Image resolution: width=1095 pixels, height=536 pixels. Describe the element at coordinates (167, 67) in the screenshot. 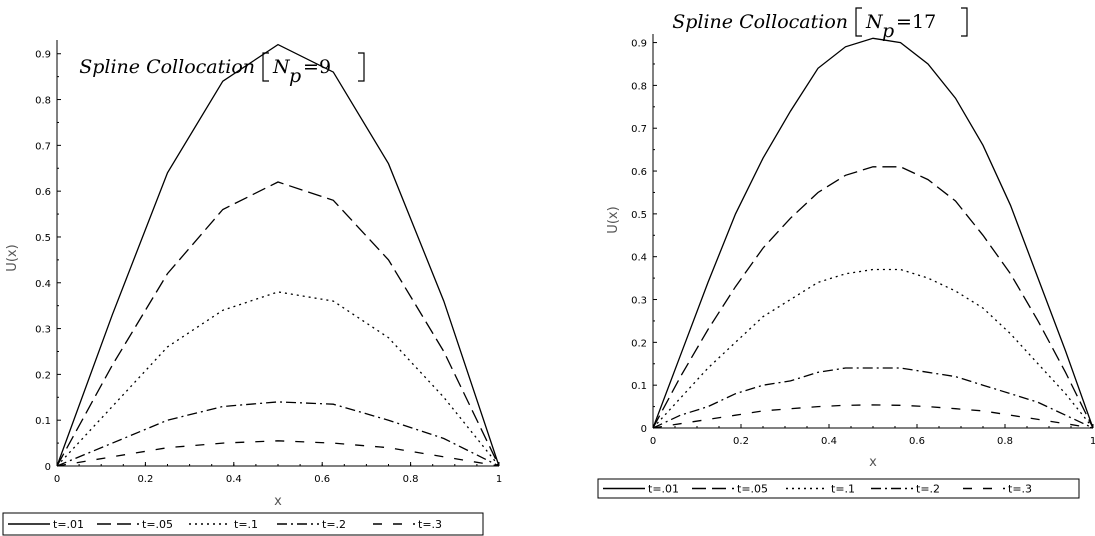

I see `chart-1-title: Spline Collocation` at that location.